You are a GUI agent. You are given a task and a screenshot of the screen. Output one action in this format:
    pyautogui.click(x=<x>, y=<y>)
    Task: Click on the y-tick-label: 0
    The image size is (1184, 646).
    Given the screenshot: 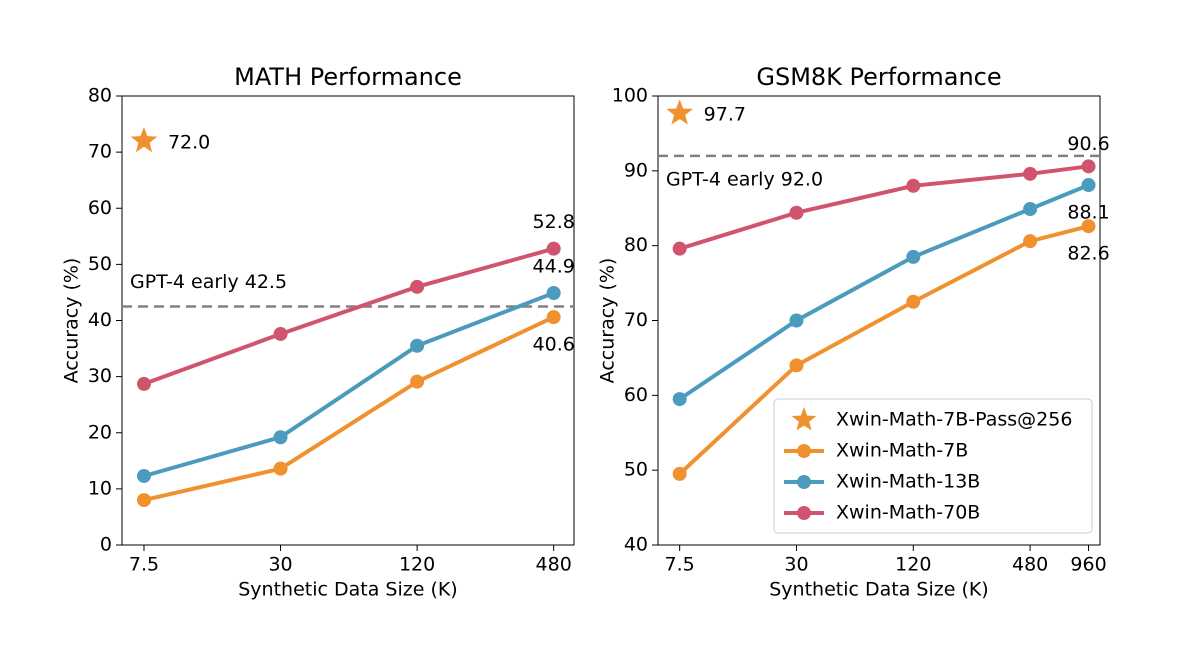 What is the action you would take?
    pyautogui.click(x=106, y=545)
    